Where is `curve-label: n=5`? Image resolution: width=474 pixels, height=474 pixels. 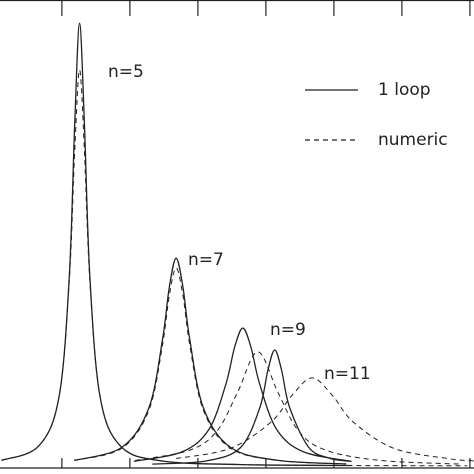 curve-label: n=5 is located at coordinates (126, 72).